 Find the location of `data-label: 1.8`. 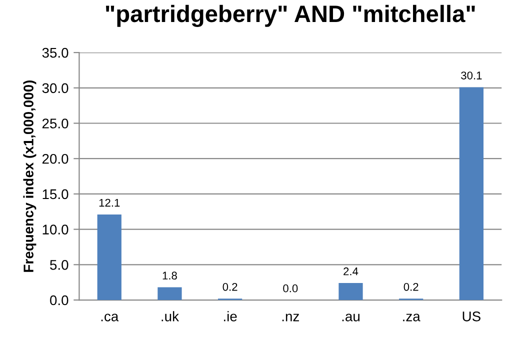

data-label: 1.8 is located at coordinates (169, 276).